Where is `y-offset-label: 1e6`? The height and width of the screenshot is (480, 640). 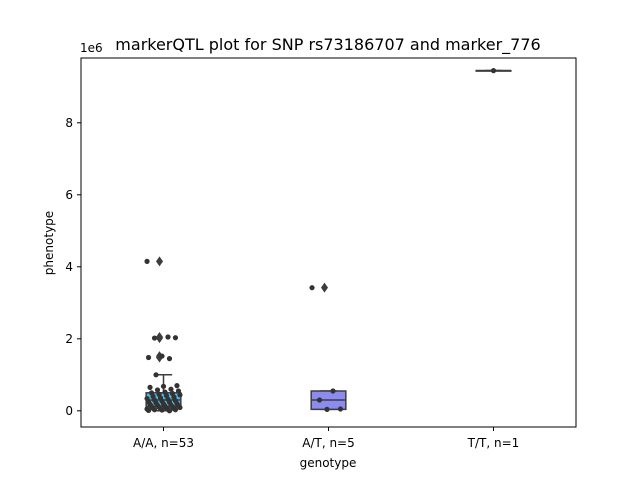 y-offset-label: 1e6 is located at coordinates (91, 48).